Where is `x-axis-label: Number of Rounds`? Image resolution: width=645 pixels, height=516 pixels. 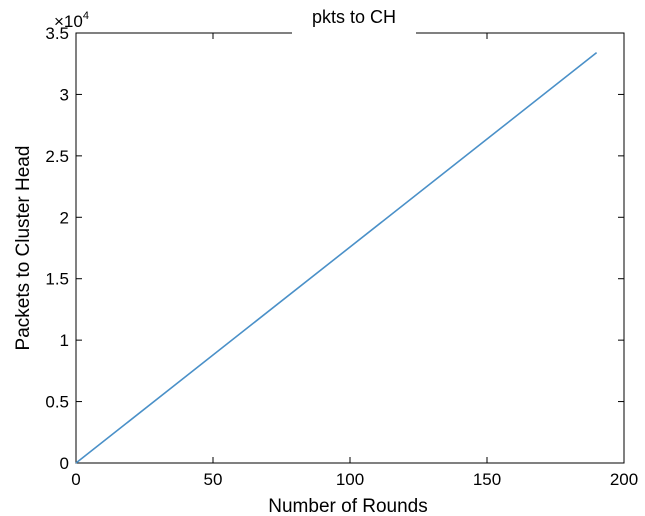
x-axis-label: Number of Rounds is located at coordinates (347, 506).